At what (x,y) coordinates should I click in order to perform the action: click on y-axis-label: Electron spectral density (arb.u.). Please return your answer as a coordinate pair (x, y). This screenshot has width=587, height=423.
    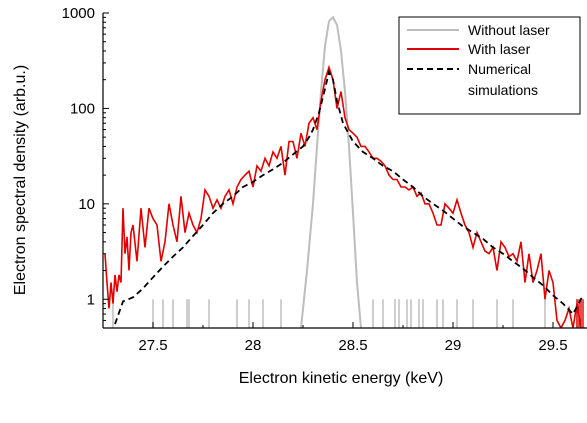
    Looking at the image, I should click on (20, 180).